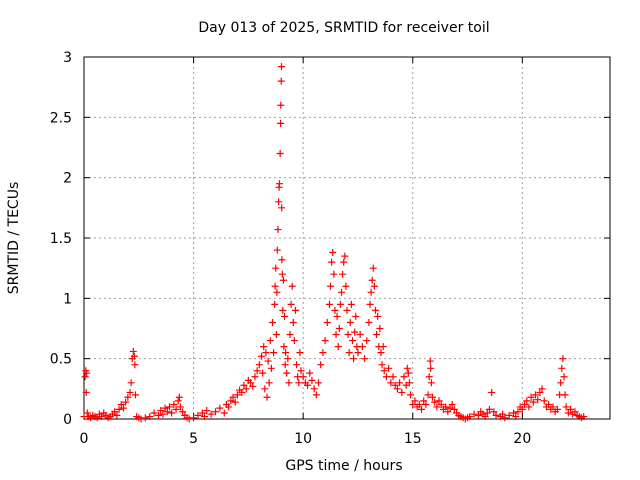 Image resolution: width=640 pixels, height=480 pixels. Describe the element at coordinates (306, 439) in the screenshot. I see `x-tick-labels: 0 5 10 15 20` at that location.